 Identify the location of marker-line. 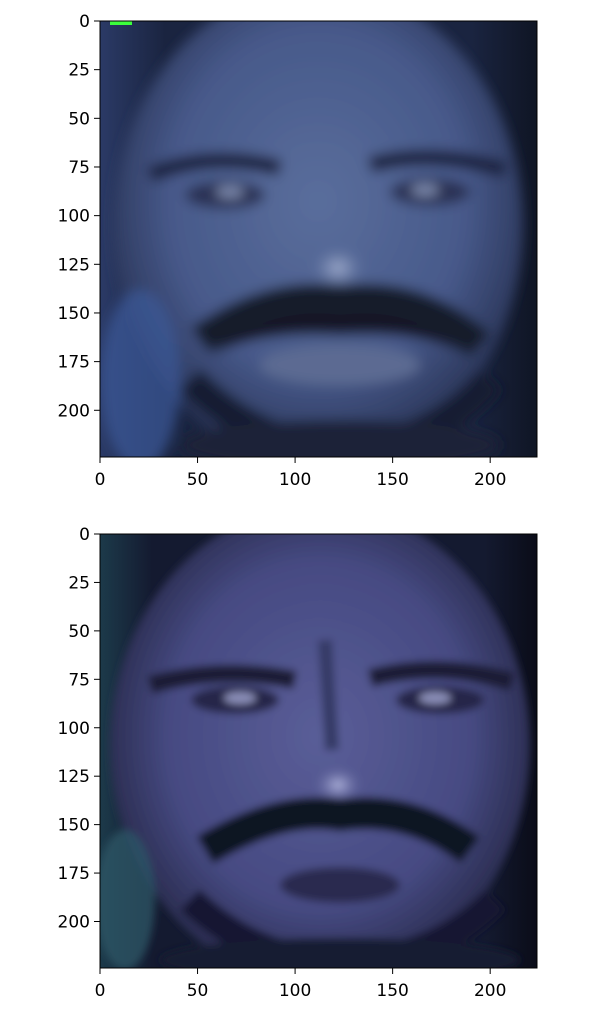
(121, 23).